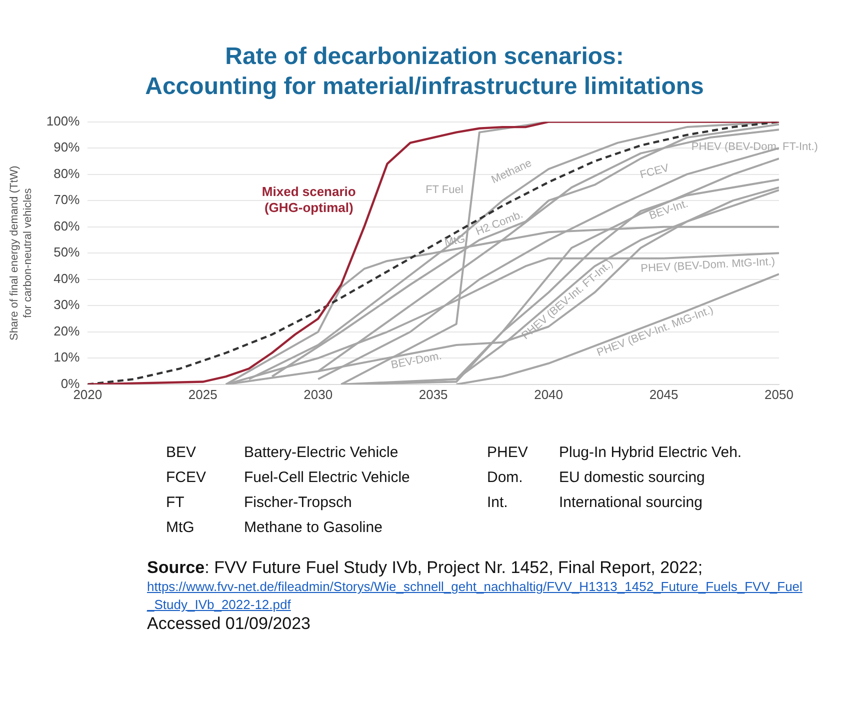 This screenshot has width=849, height=713. What do you see at coordinates (499, 223) in the screenshot?
I see `text: H2 Comb.` at bounding box center [499, 223].